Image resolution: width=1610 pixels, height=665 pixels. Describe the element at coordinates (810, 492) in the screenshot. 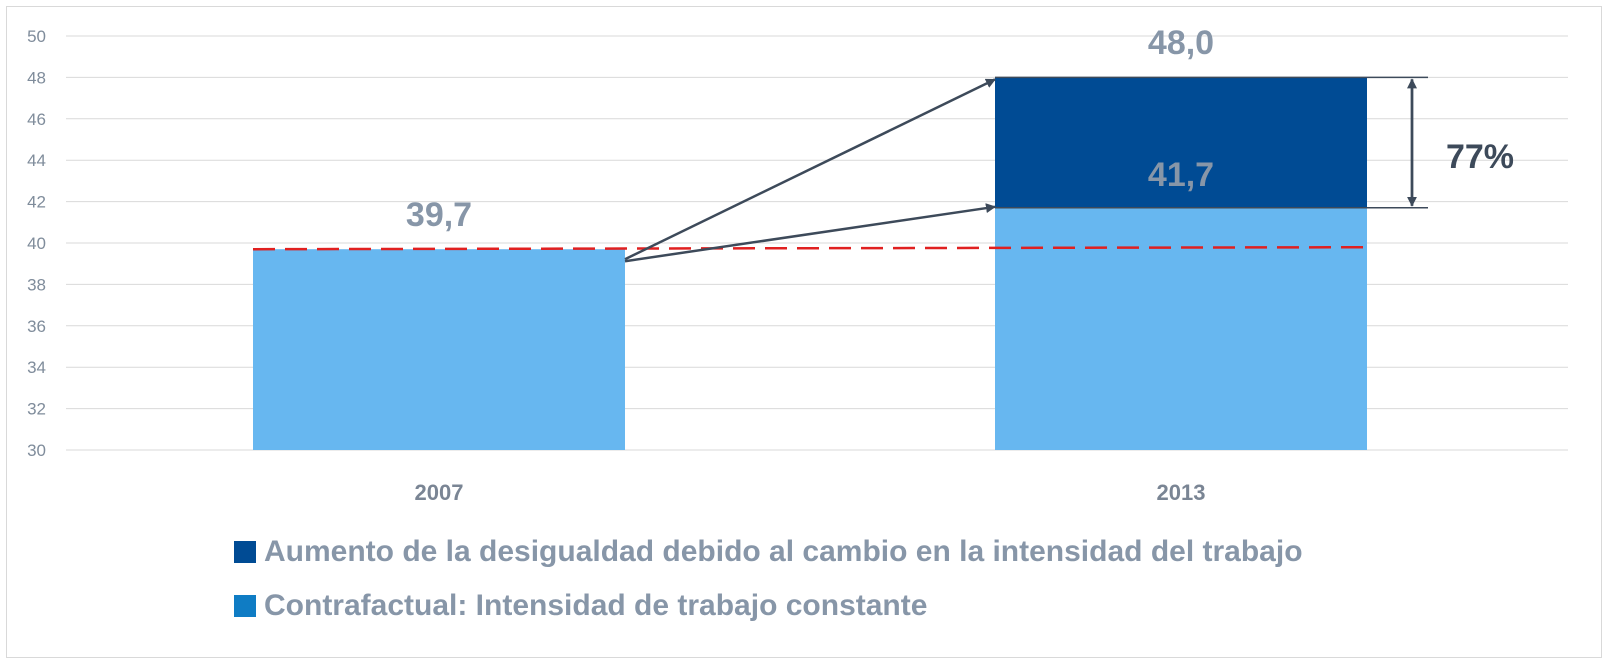

I see `x-axis: 2007 2013` at that location.